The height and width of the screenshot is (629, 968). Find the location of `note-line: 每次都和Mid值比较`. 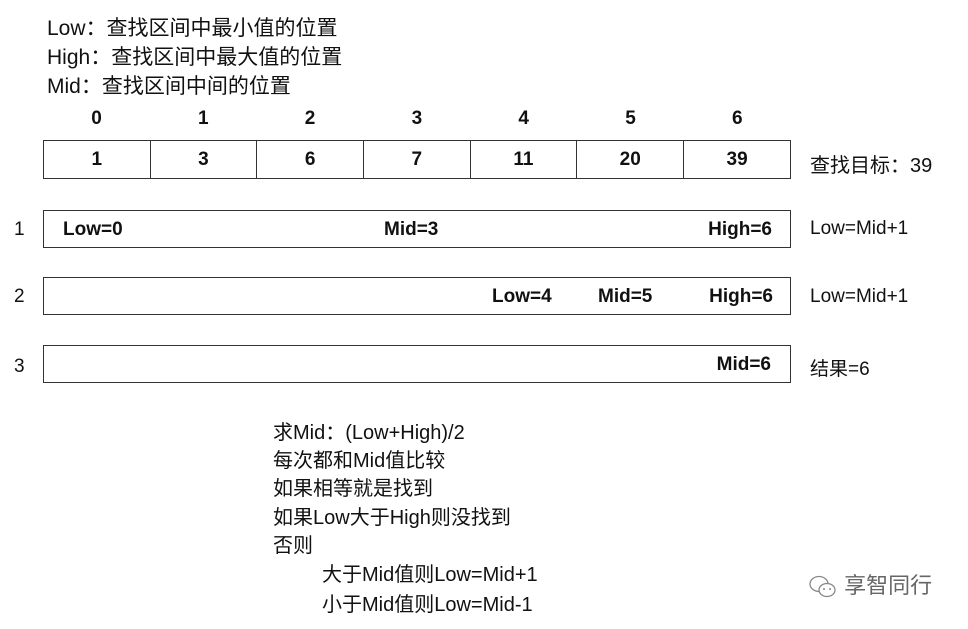

note-line: 每次都和Mid值比较 is located at coordinates (359, 461).